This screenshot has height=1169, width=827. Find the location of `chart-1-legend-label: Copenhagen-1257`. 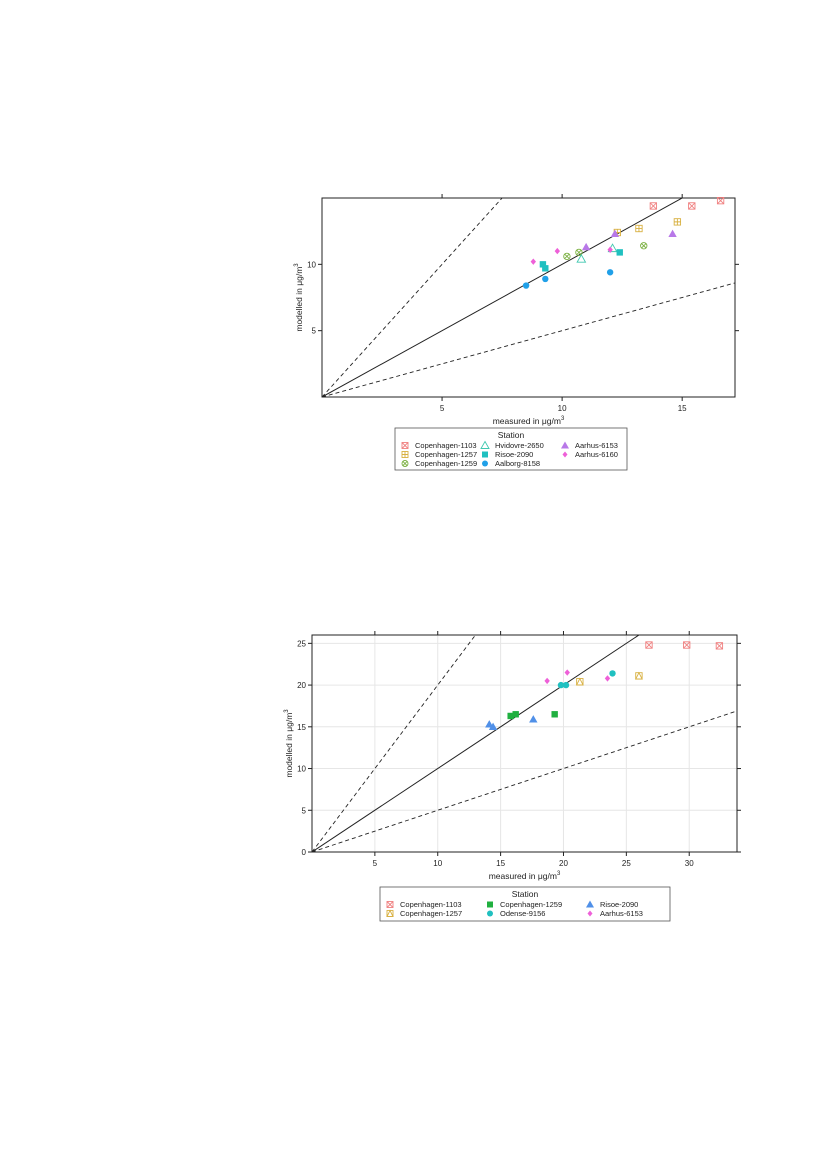

chart-1-legend-label: Copenhagen-1257 is located at coordinates (446, 454).